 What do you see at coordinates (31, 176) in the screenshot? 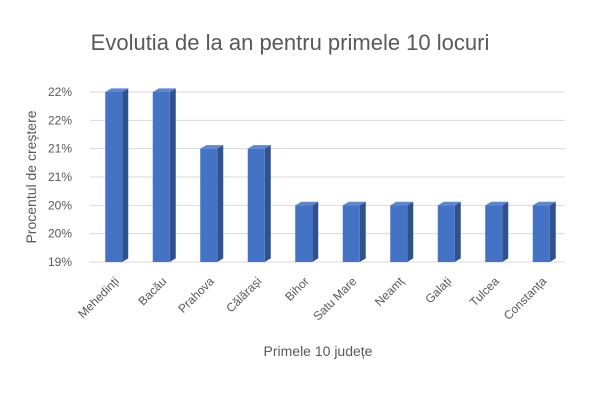
I see `y-axis-label: Procentul de creștere` at bounding box center [31, 176].